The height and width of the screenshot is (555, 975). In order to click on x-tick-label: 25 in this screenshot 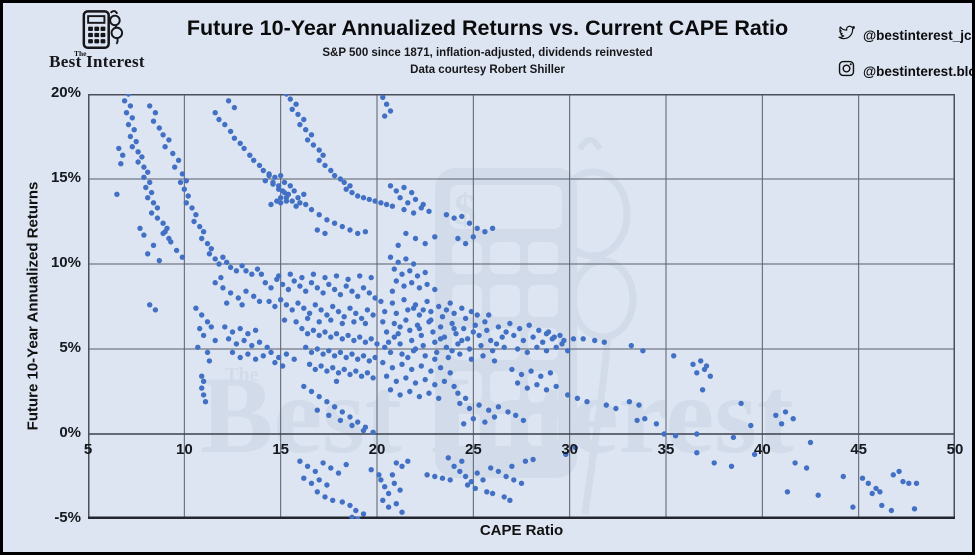, I will do `click(473, 449)`.